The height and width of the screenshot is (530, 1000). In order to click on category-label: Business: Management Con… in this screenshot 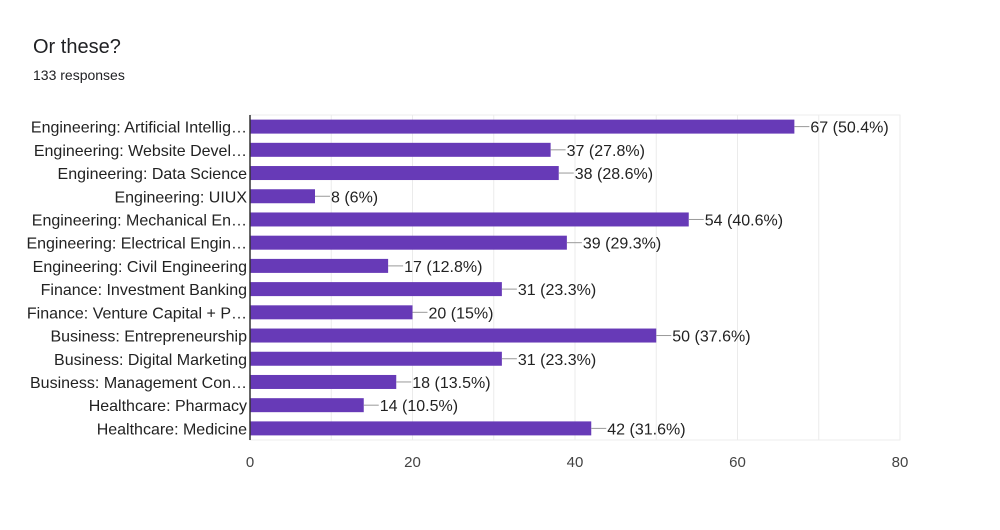, I will do `click(138, 383)`.